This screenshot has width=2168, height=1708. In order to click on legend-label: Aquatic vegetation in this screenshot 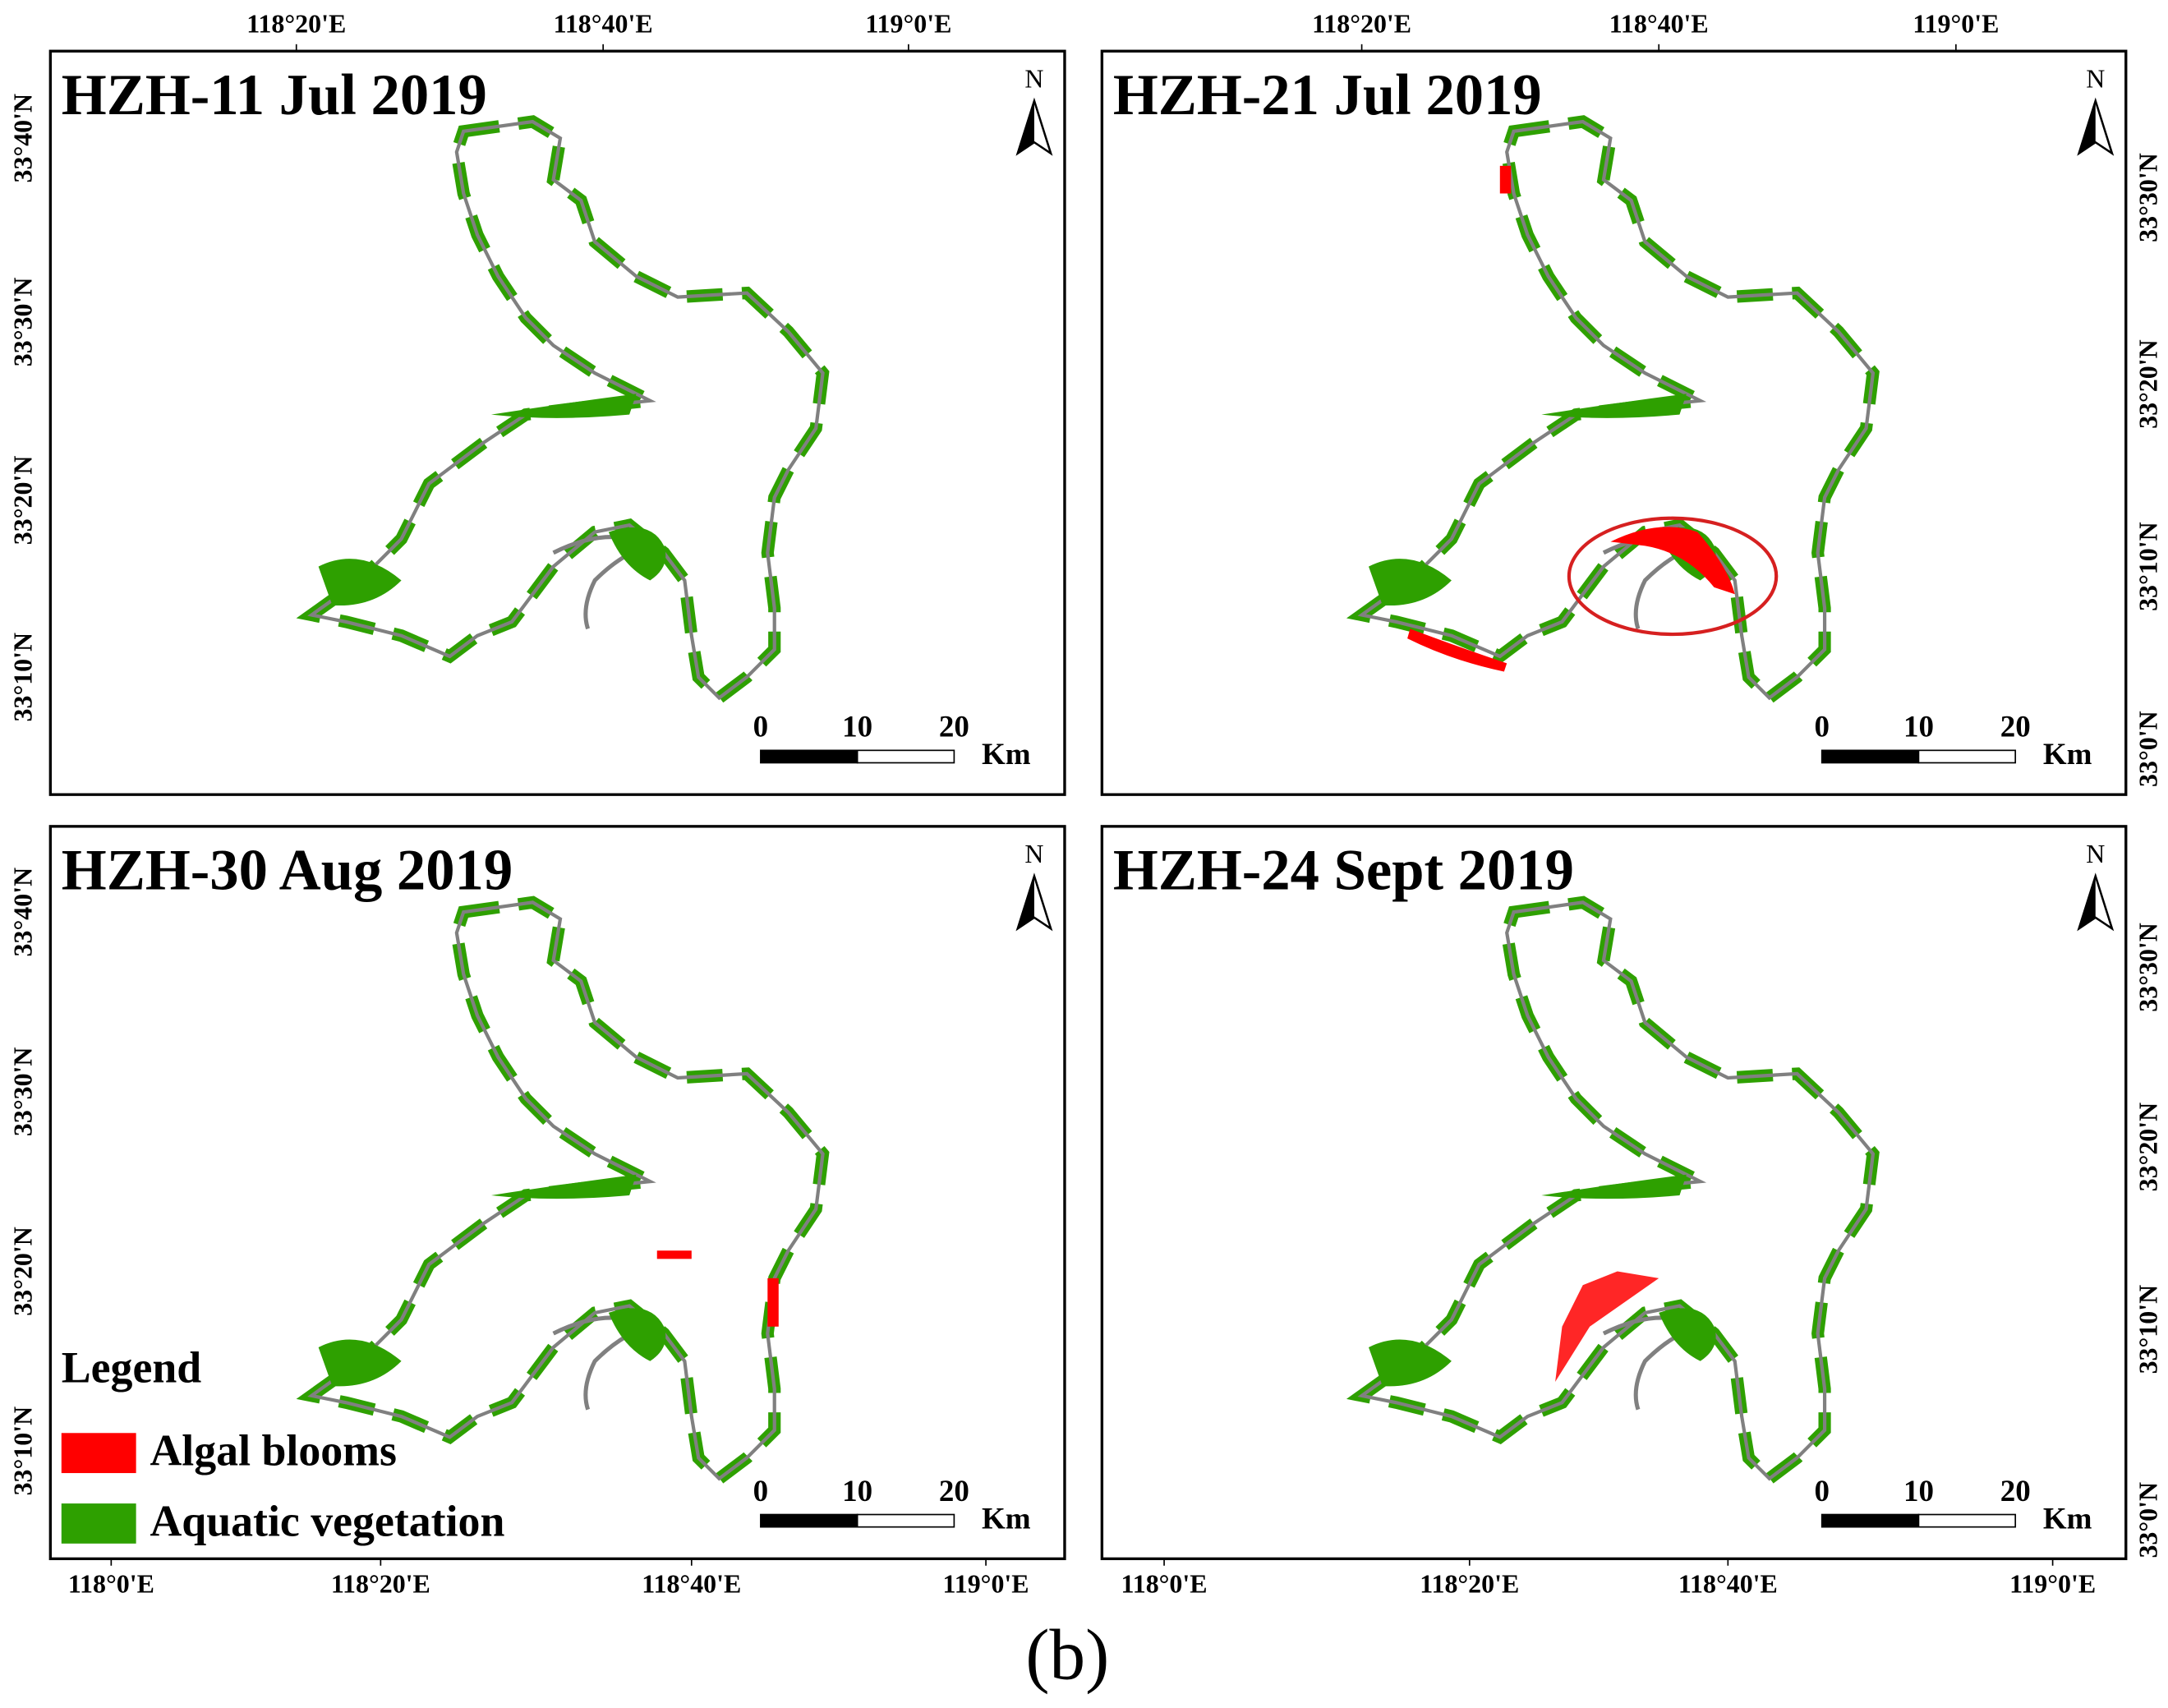, I will do `click(327, 1520)`.